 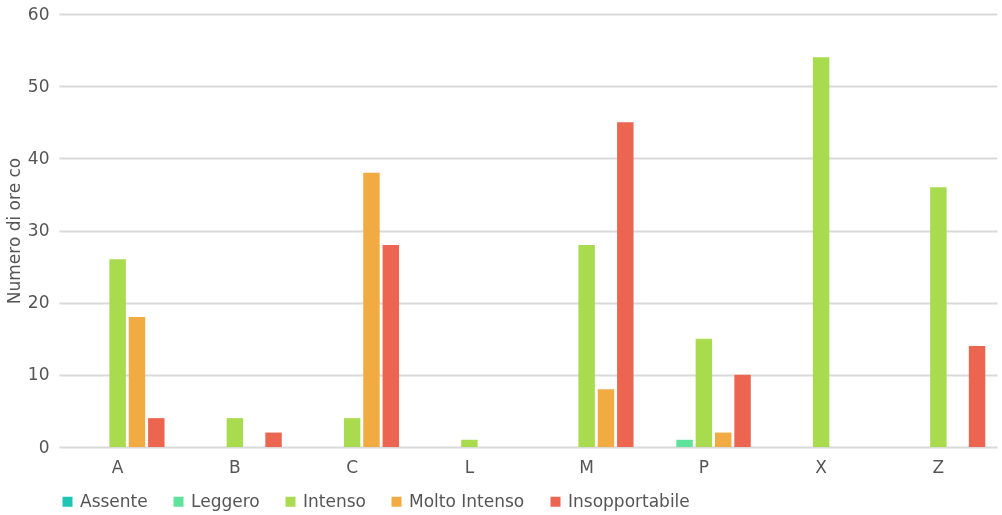 I want to click on y-axis-title: Numero di ore co, so click(x=13, y=231).